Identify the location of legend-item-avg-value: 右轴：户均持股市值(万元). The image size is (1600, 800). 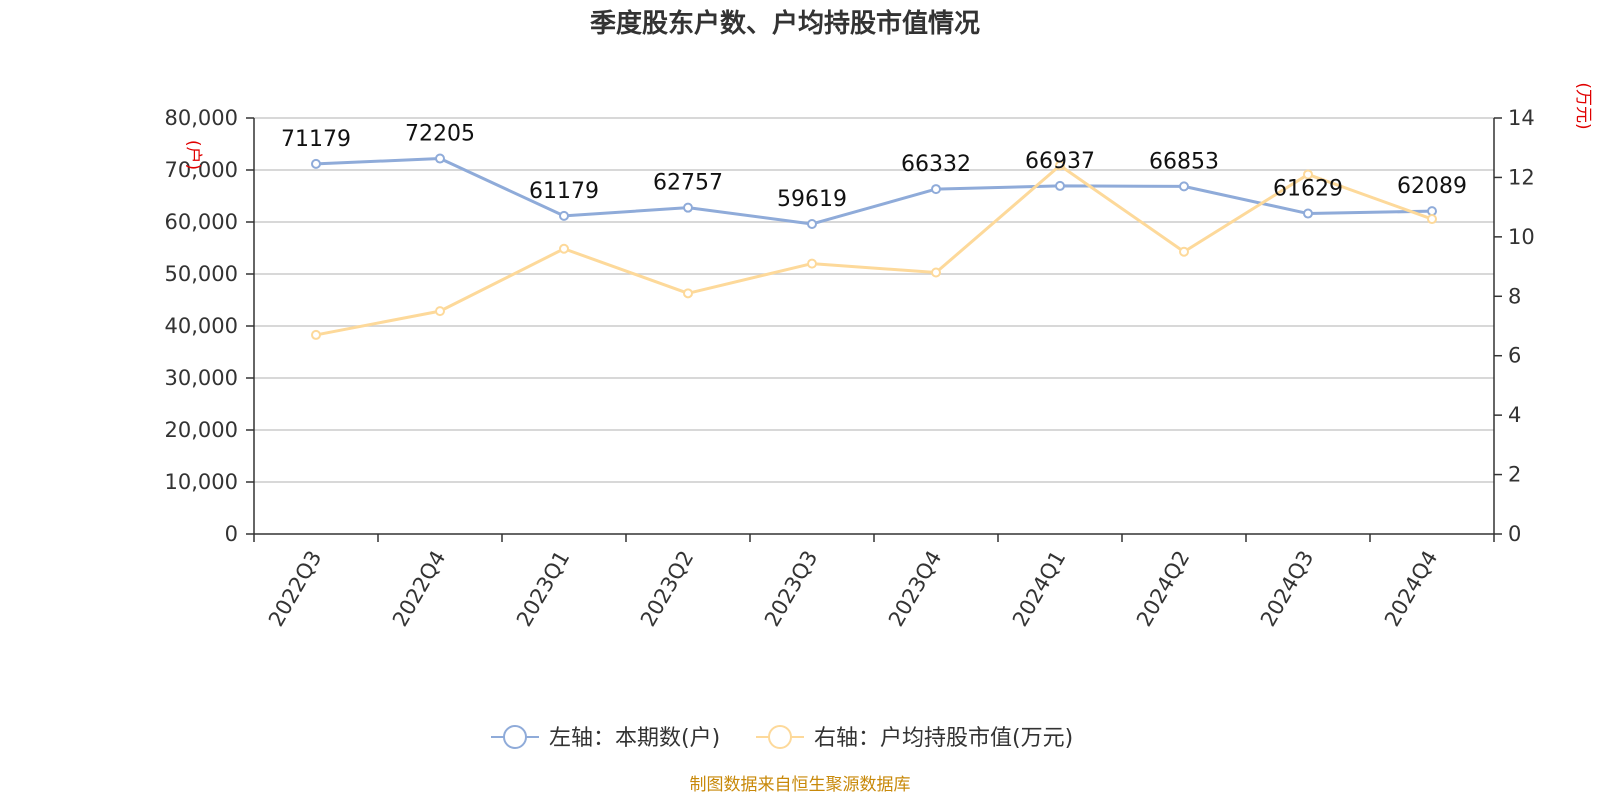
(914, 738).